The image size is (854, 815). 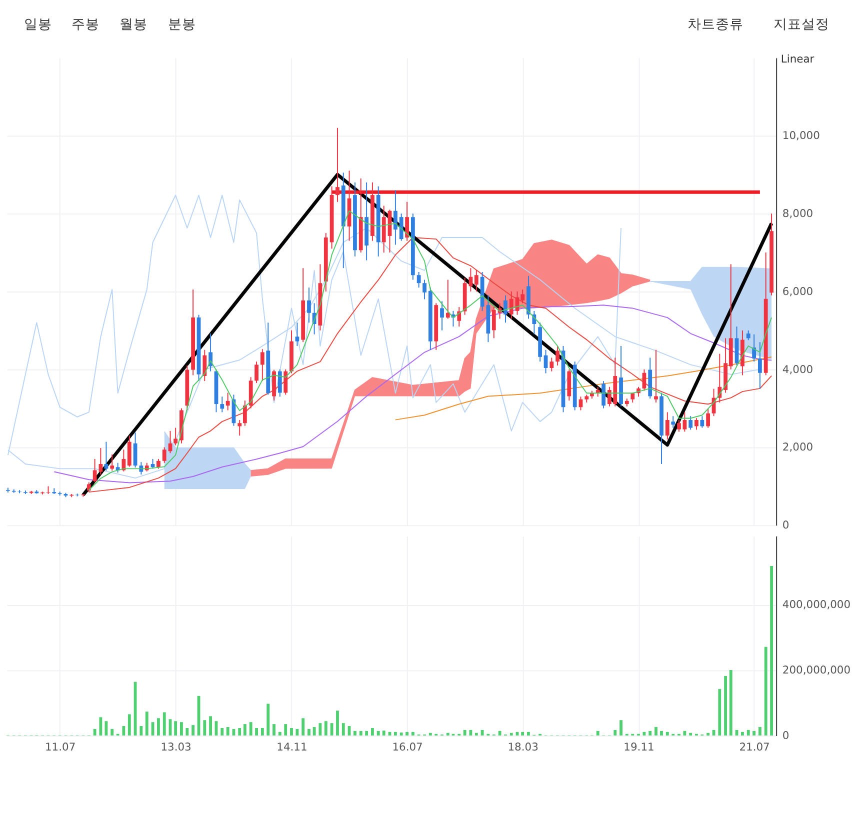 I want to click on y-tick-label: 8,000, so click(x=798, y=213).